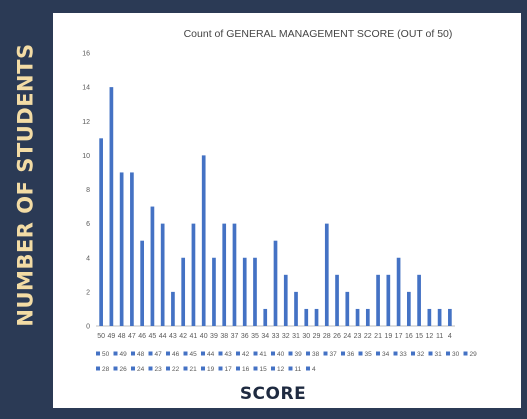 The width and height of the screenshot is (527, 419). I want to click on legend-label: 31, so click(439, 354).